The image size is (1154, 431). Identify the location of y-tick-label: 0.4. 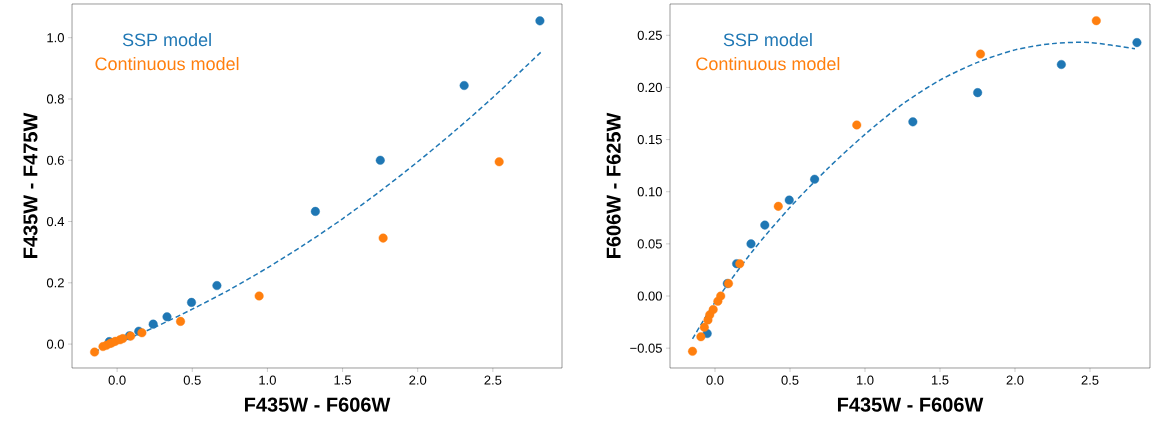
(55, 221).